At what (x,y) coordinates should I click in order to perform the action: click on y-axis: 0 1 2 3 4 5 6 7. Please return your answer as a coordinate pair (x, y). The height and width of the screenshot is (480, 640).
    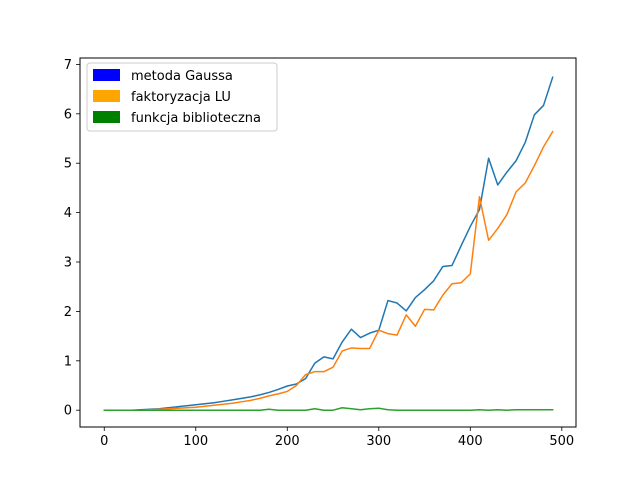
    Looking at the image, I should click on (72, 238).